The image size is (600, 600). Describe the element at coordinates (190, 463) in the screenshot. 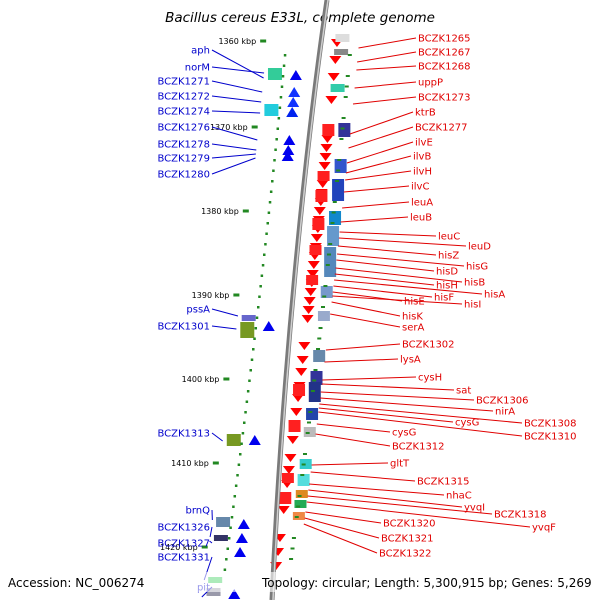

I see `tick-label: 1410 kbp` at that location.